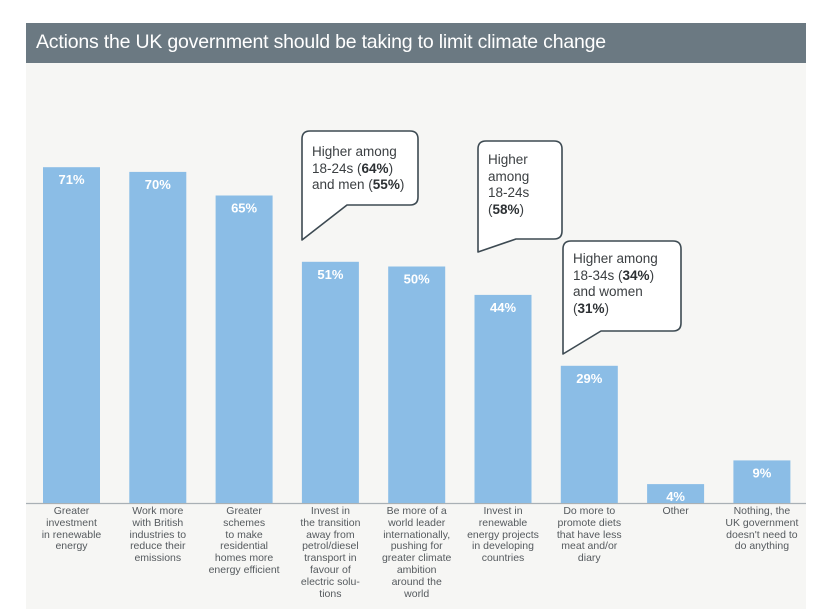 Image resolution: width=834 pixels, height=609 pixels. I want to click on bar-value-label: 44%, so click(503, 307).